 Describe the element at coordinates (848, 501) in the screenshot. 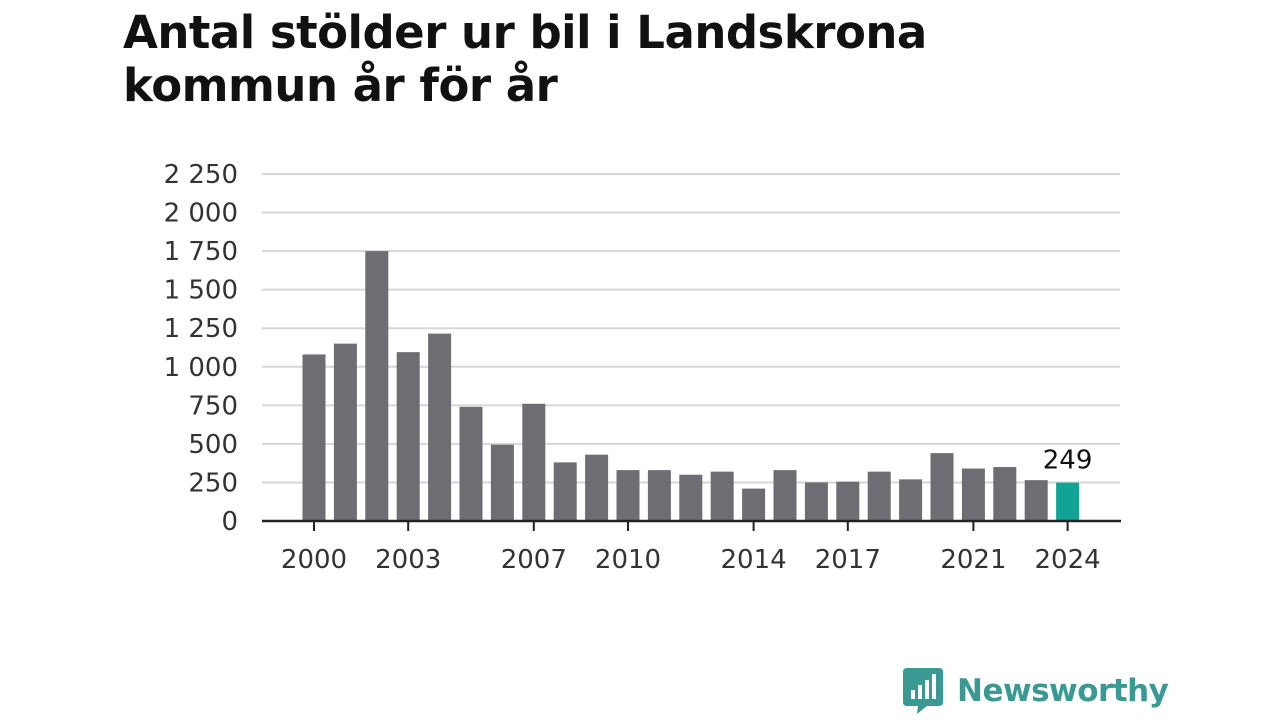

I see `bar-2017` at that location.